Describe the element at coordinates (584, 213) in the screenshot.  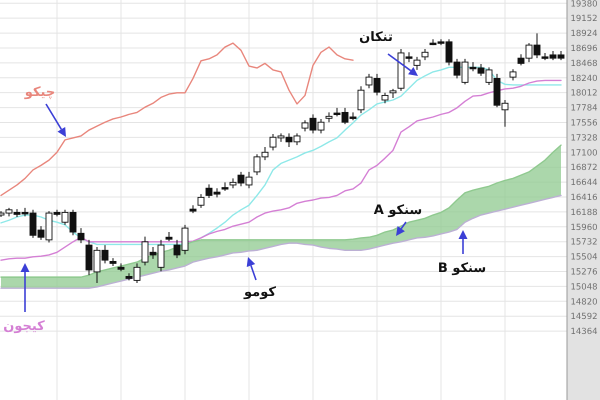
I see `y-tick-label: 16188` at that location.